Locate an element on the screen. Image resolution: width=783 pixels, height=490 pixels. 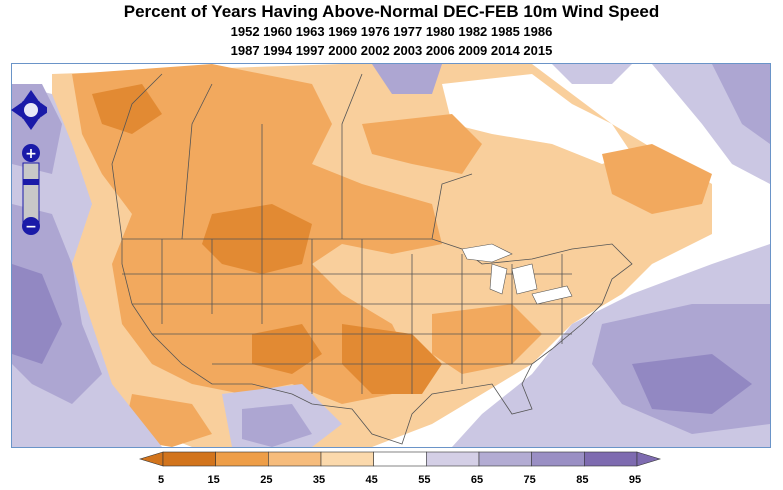
zoom-slider is located at coordinates (31, 193).